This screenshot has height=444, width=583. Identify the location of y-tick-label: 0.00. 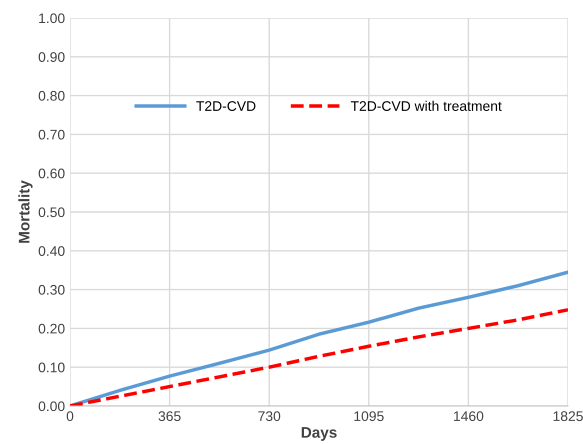
(51, 406).